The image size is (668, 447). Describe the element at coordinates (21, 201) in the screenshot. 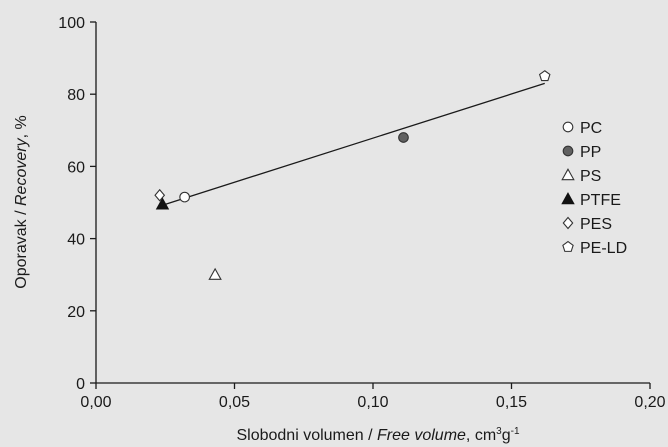

I see `y-axis-label: Oporavak / Recovery, %` at that location.